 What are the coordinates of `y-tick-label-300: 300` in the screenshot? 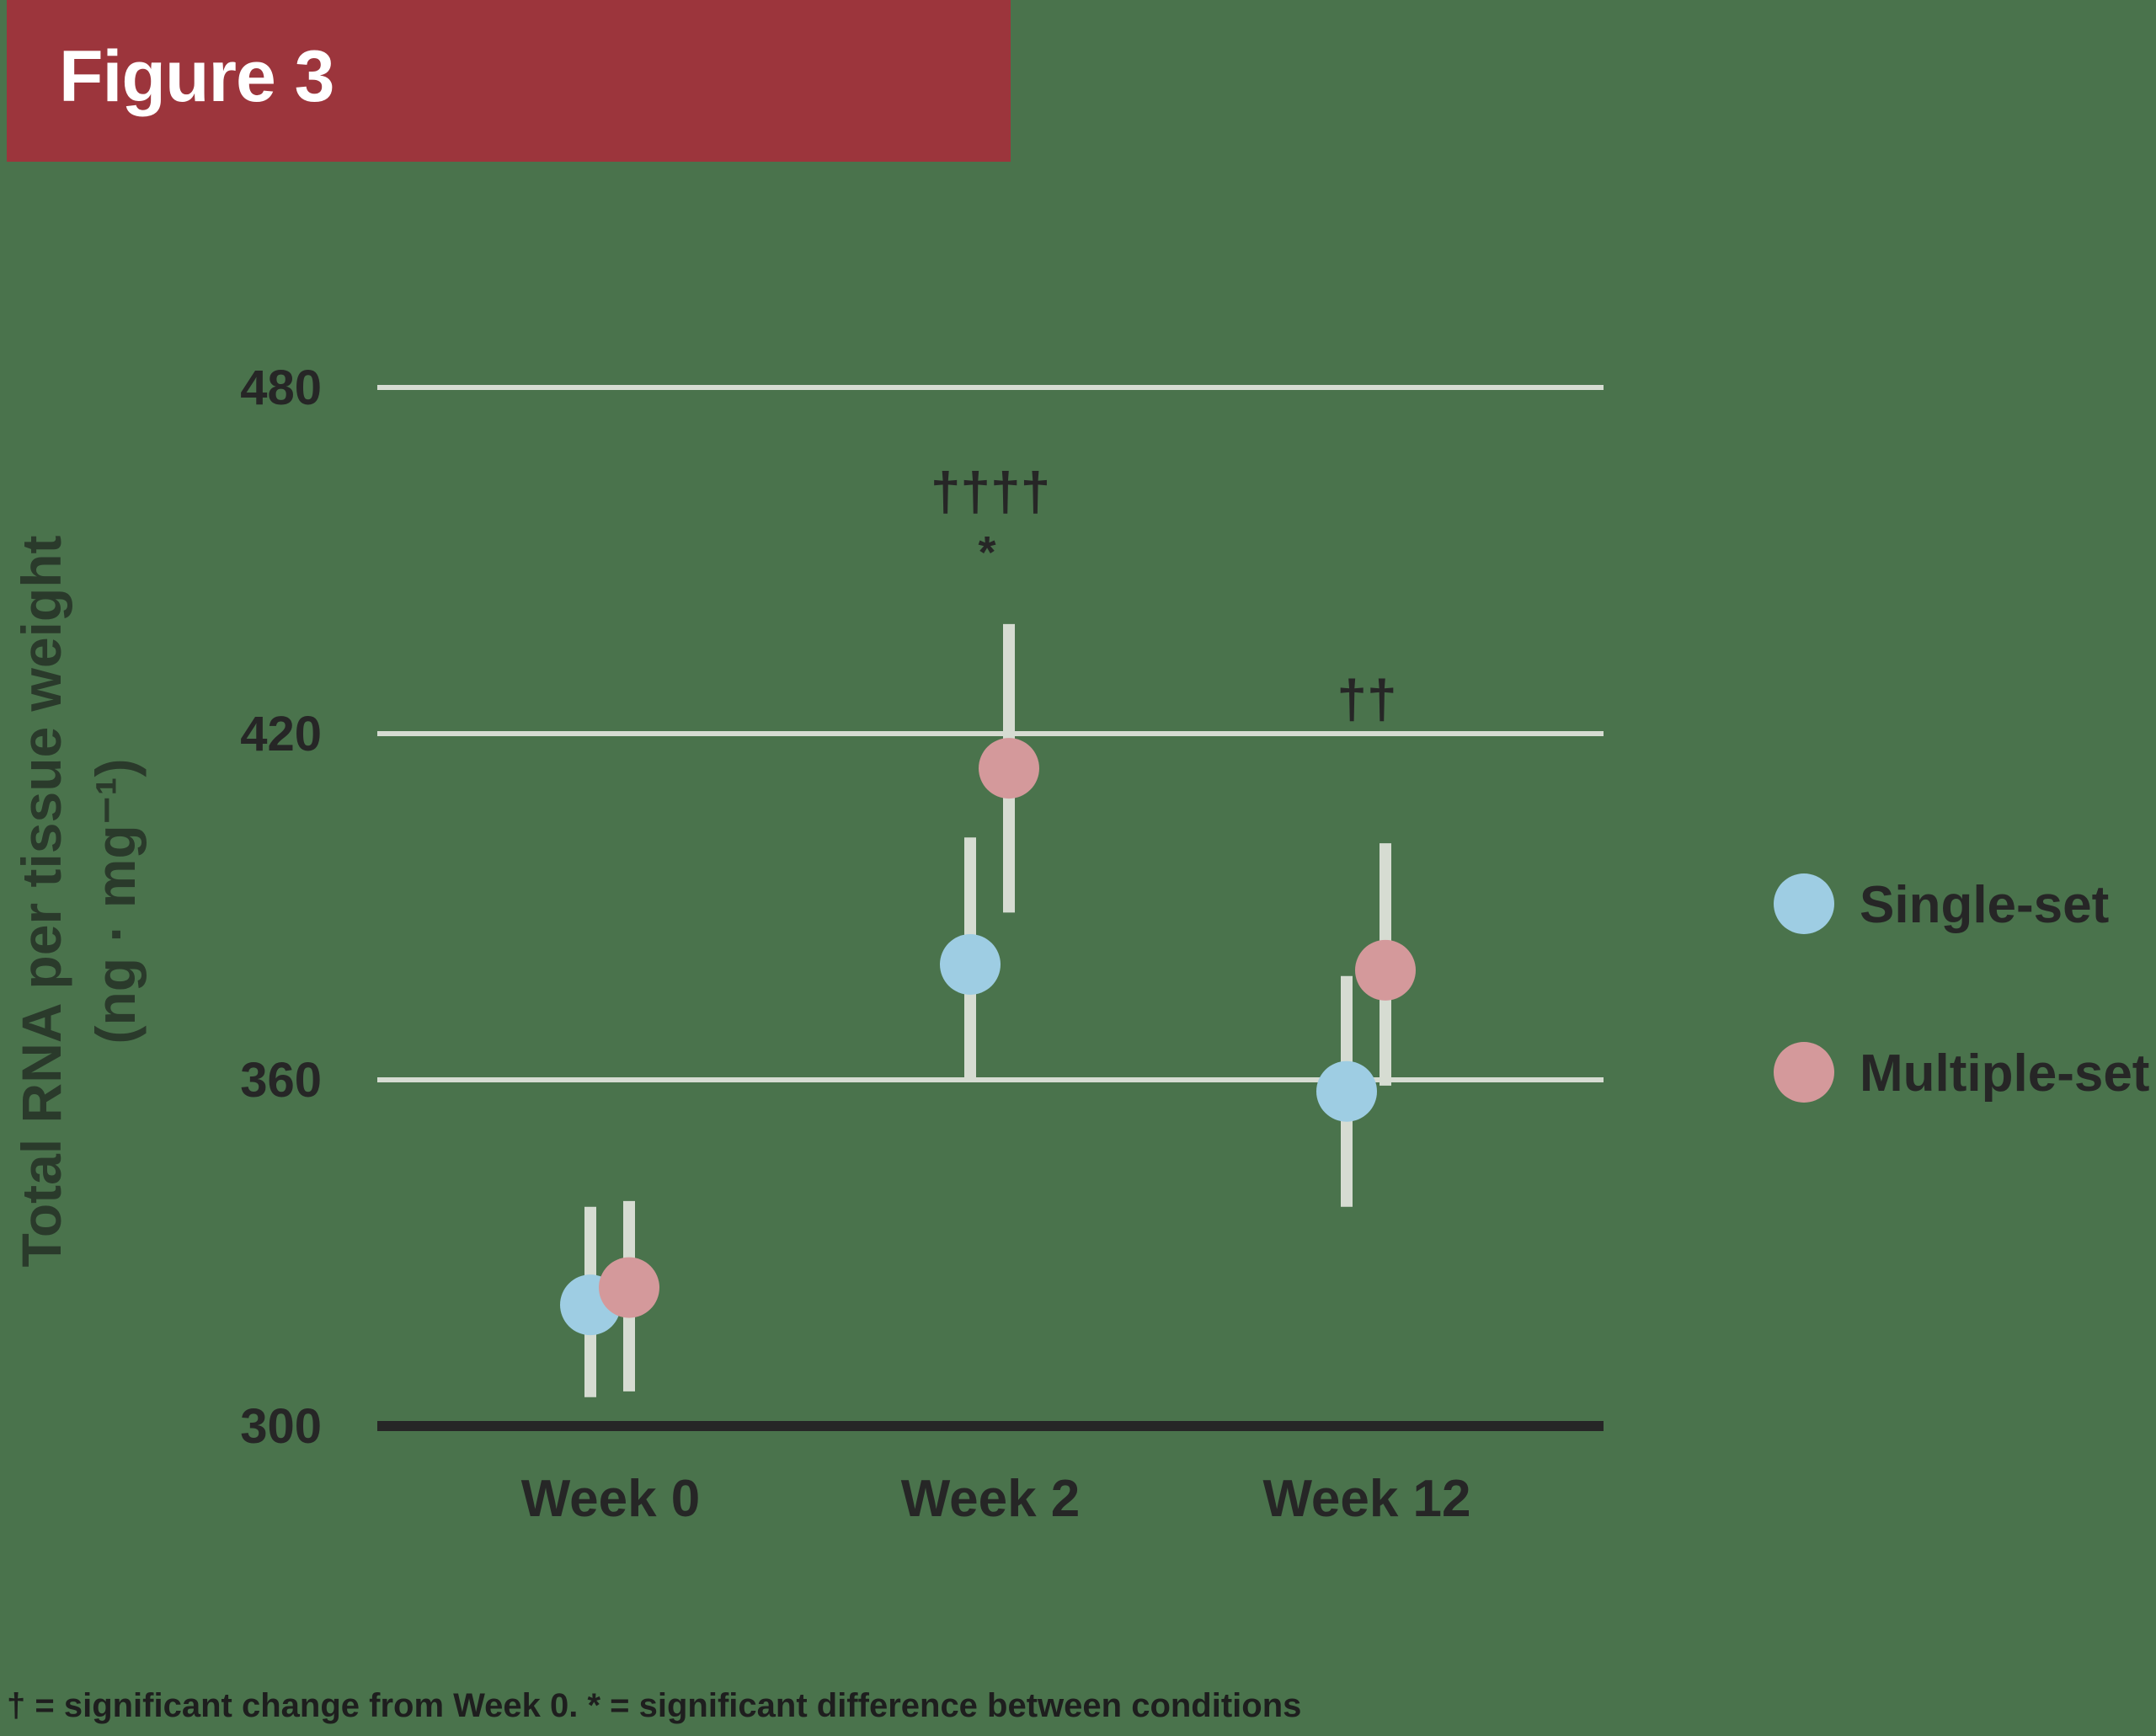 It's located at (281, 1426).